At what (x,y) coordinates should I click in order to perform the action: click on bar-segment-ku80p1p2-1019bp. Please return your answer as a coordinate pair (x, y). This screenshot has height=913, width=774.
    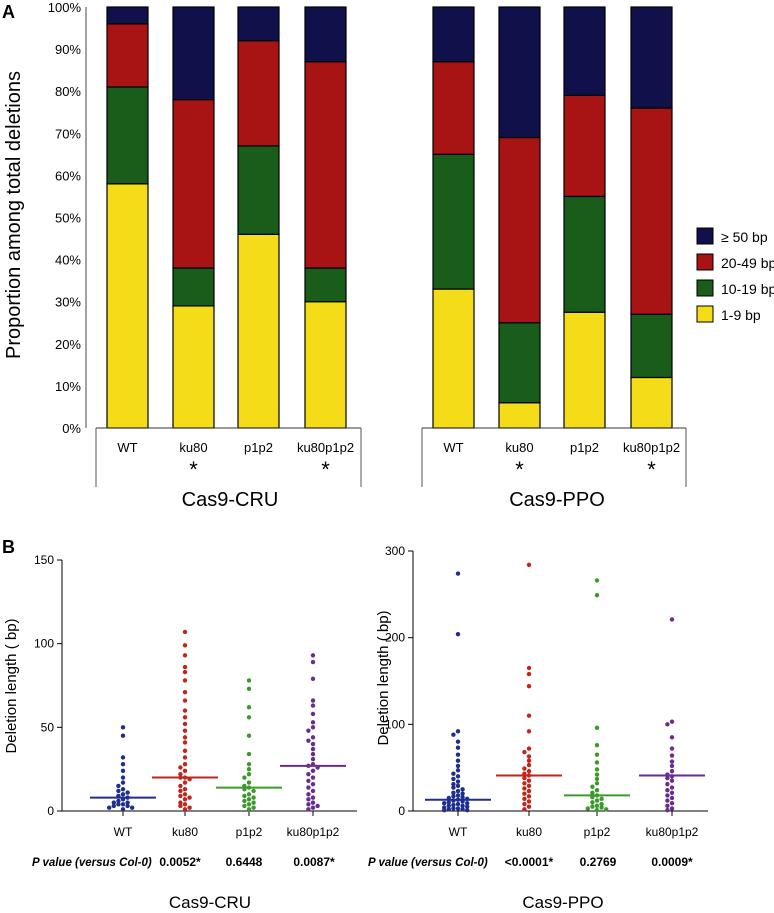
    Looking at the image, I should click on (651, 346).